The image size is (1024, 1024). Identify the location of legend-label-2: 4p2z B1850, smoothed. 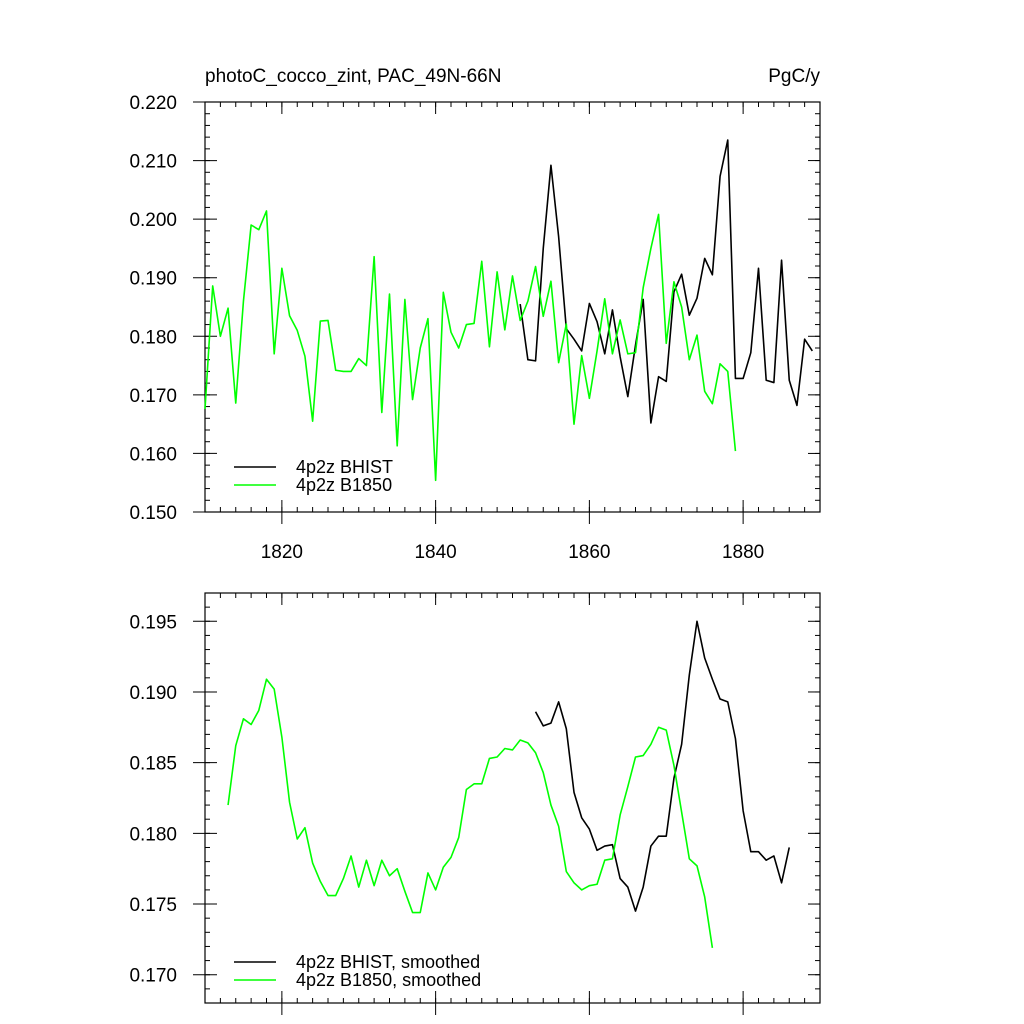
(388, 980).